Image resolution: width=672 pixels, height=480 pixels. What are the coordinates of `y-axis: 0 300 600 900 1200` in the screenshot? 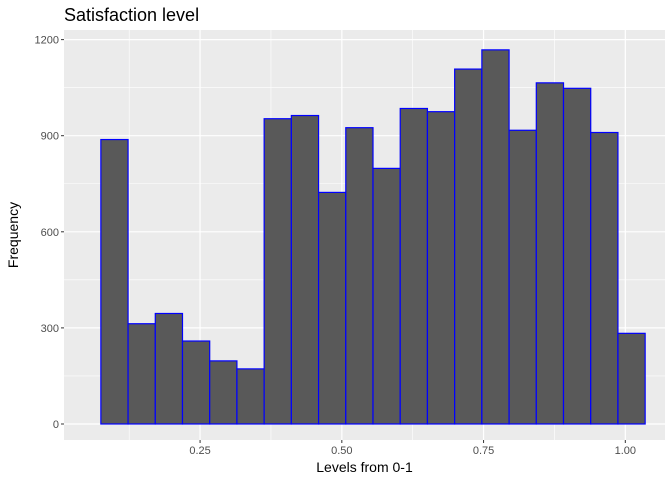 It's located at (49, 233).